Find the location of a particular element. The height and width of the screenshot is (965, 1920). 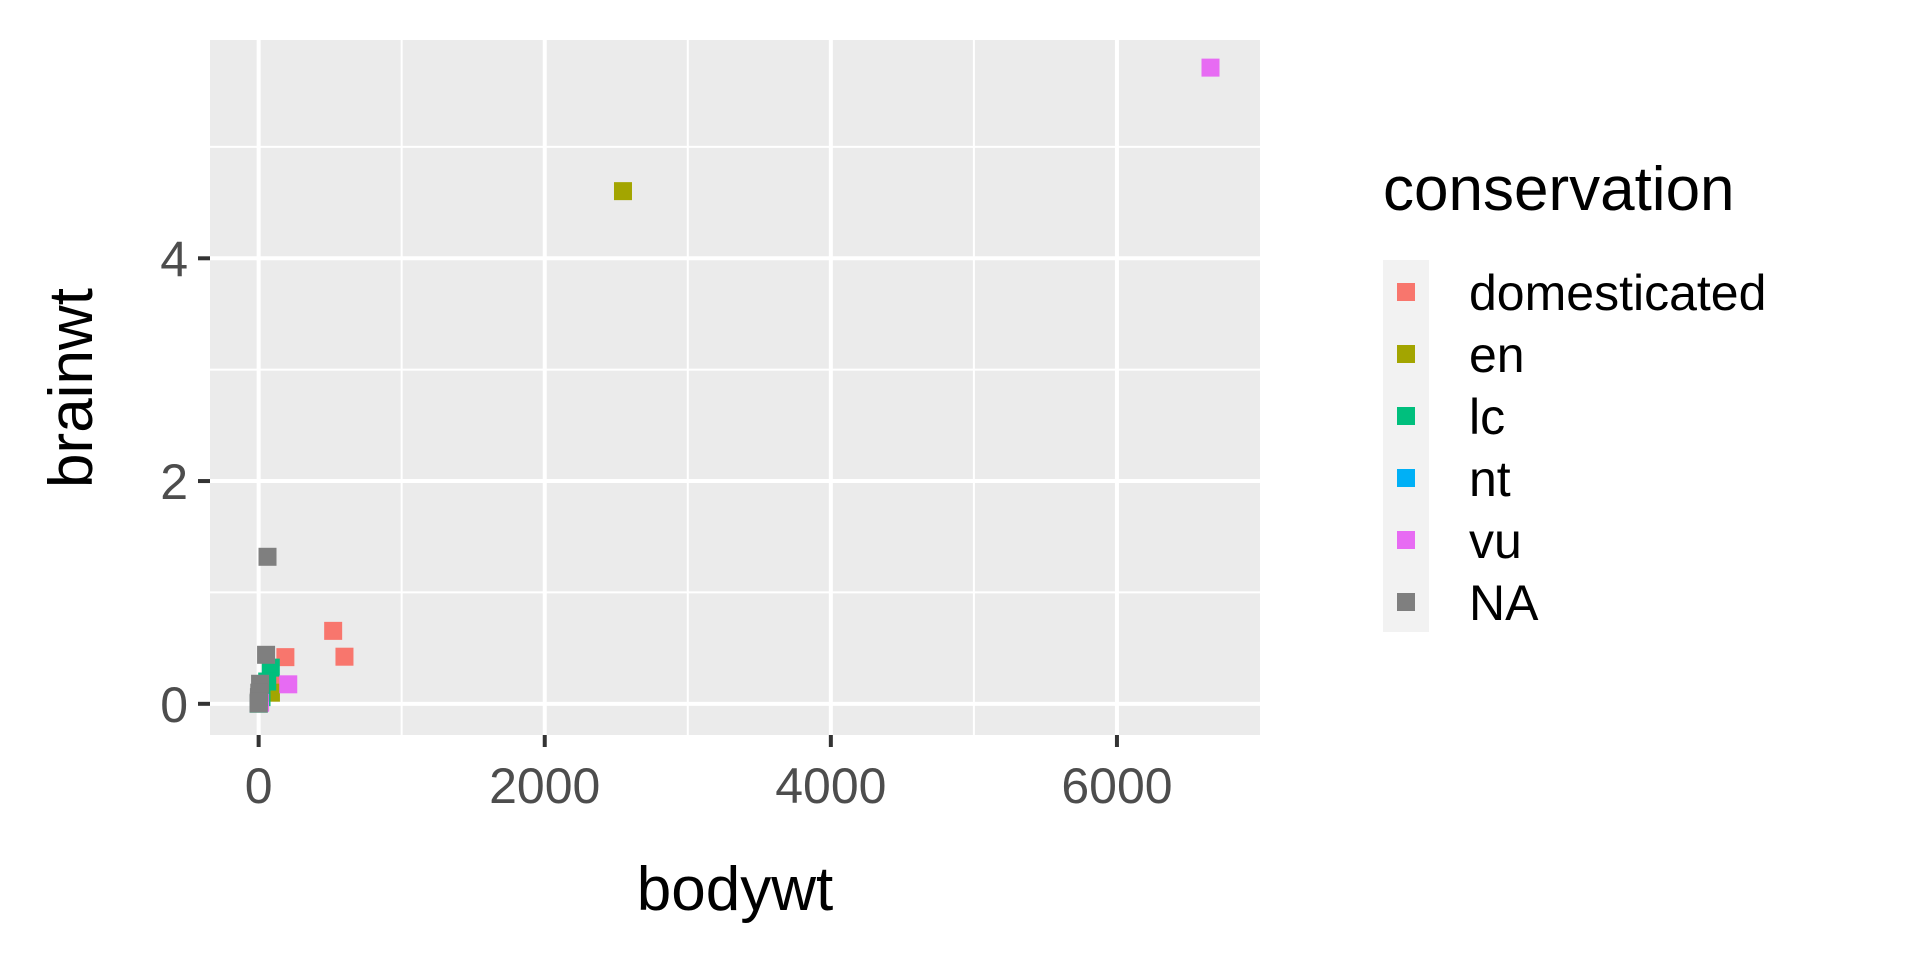

point-en is located at coordinates (622, 191).